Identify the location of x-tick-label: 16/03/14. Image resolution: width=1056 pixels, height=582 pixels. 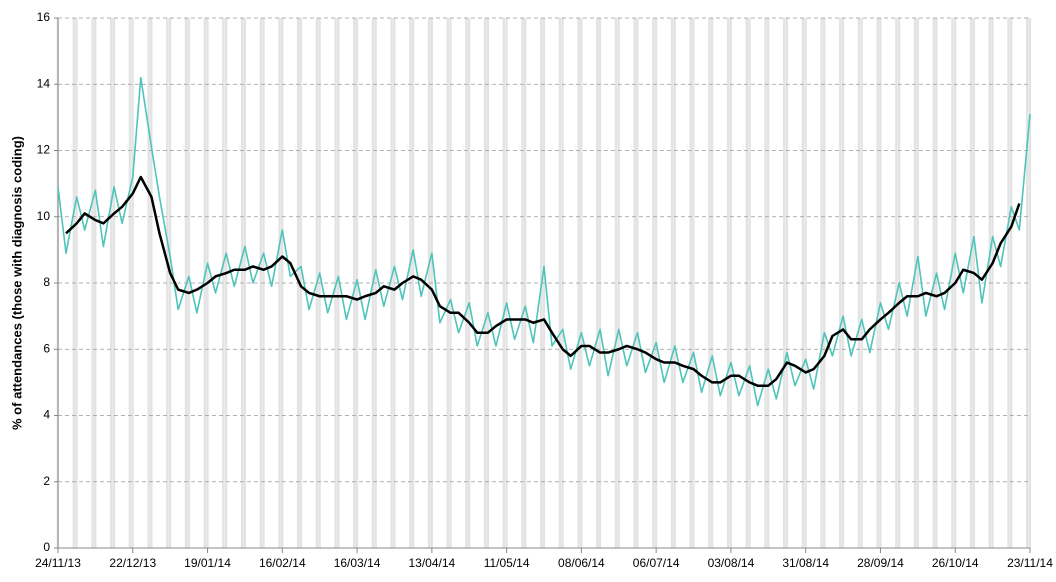
(357, 563).